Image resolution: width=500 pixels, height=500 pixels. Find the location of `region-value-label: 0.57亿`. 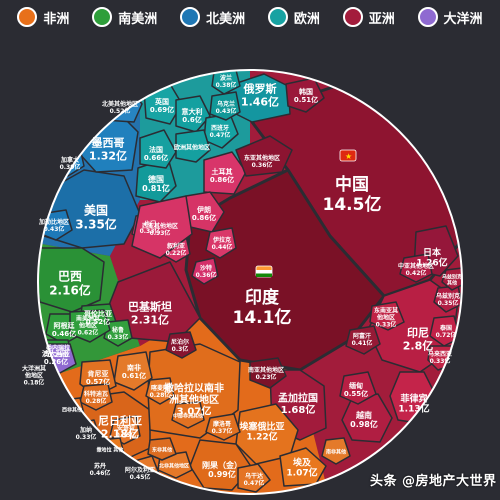

region-value-label: 0.57亿 is located at coordinates (98, 381).